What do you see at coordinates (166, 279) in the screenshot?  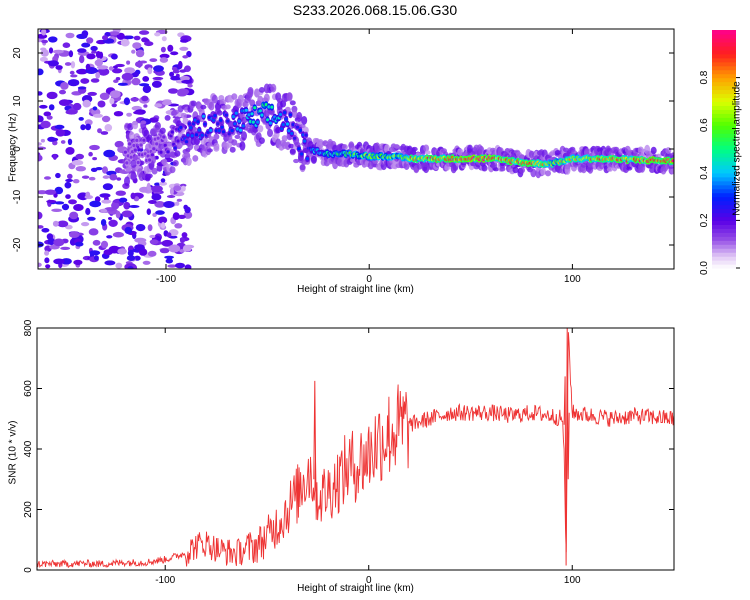 I see `top-x-tick-label: -100` at bounding box center [166, 279].